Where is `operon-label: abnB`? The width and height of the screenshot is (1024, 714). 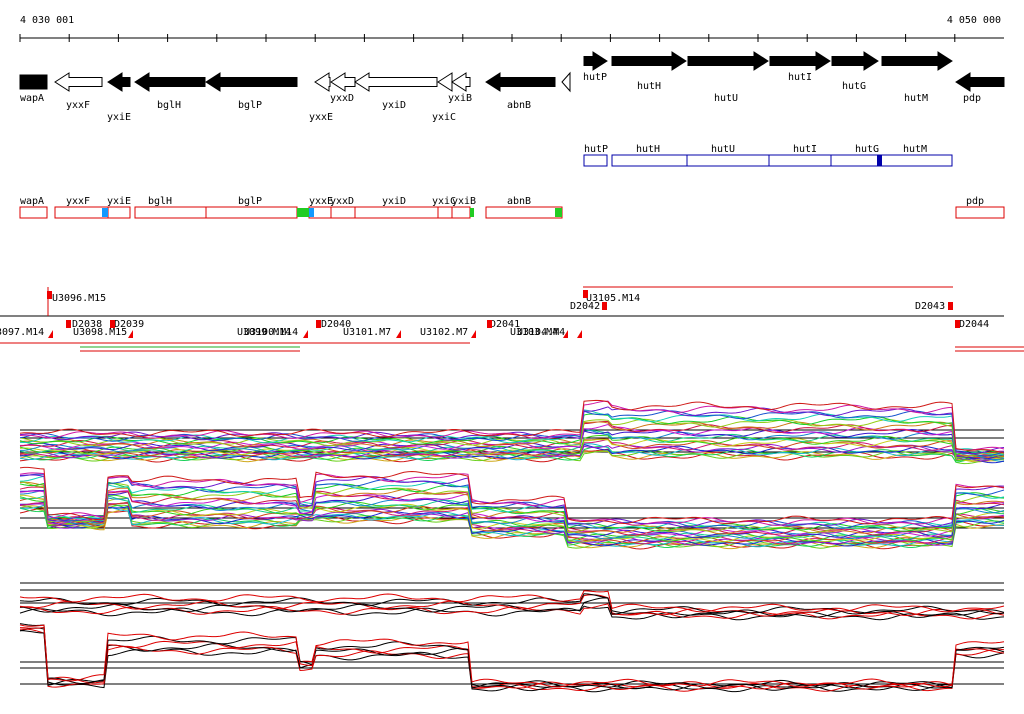 operon-label: abnB is located at coordinates (519, 201).